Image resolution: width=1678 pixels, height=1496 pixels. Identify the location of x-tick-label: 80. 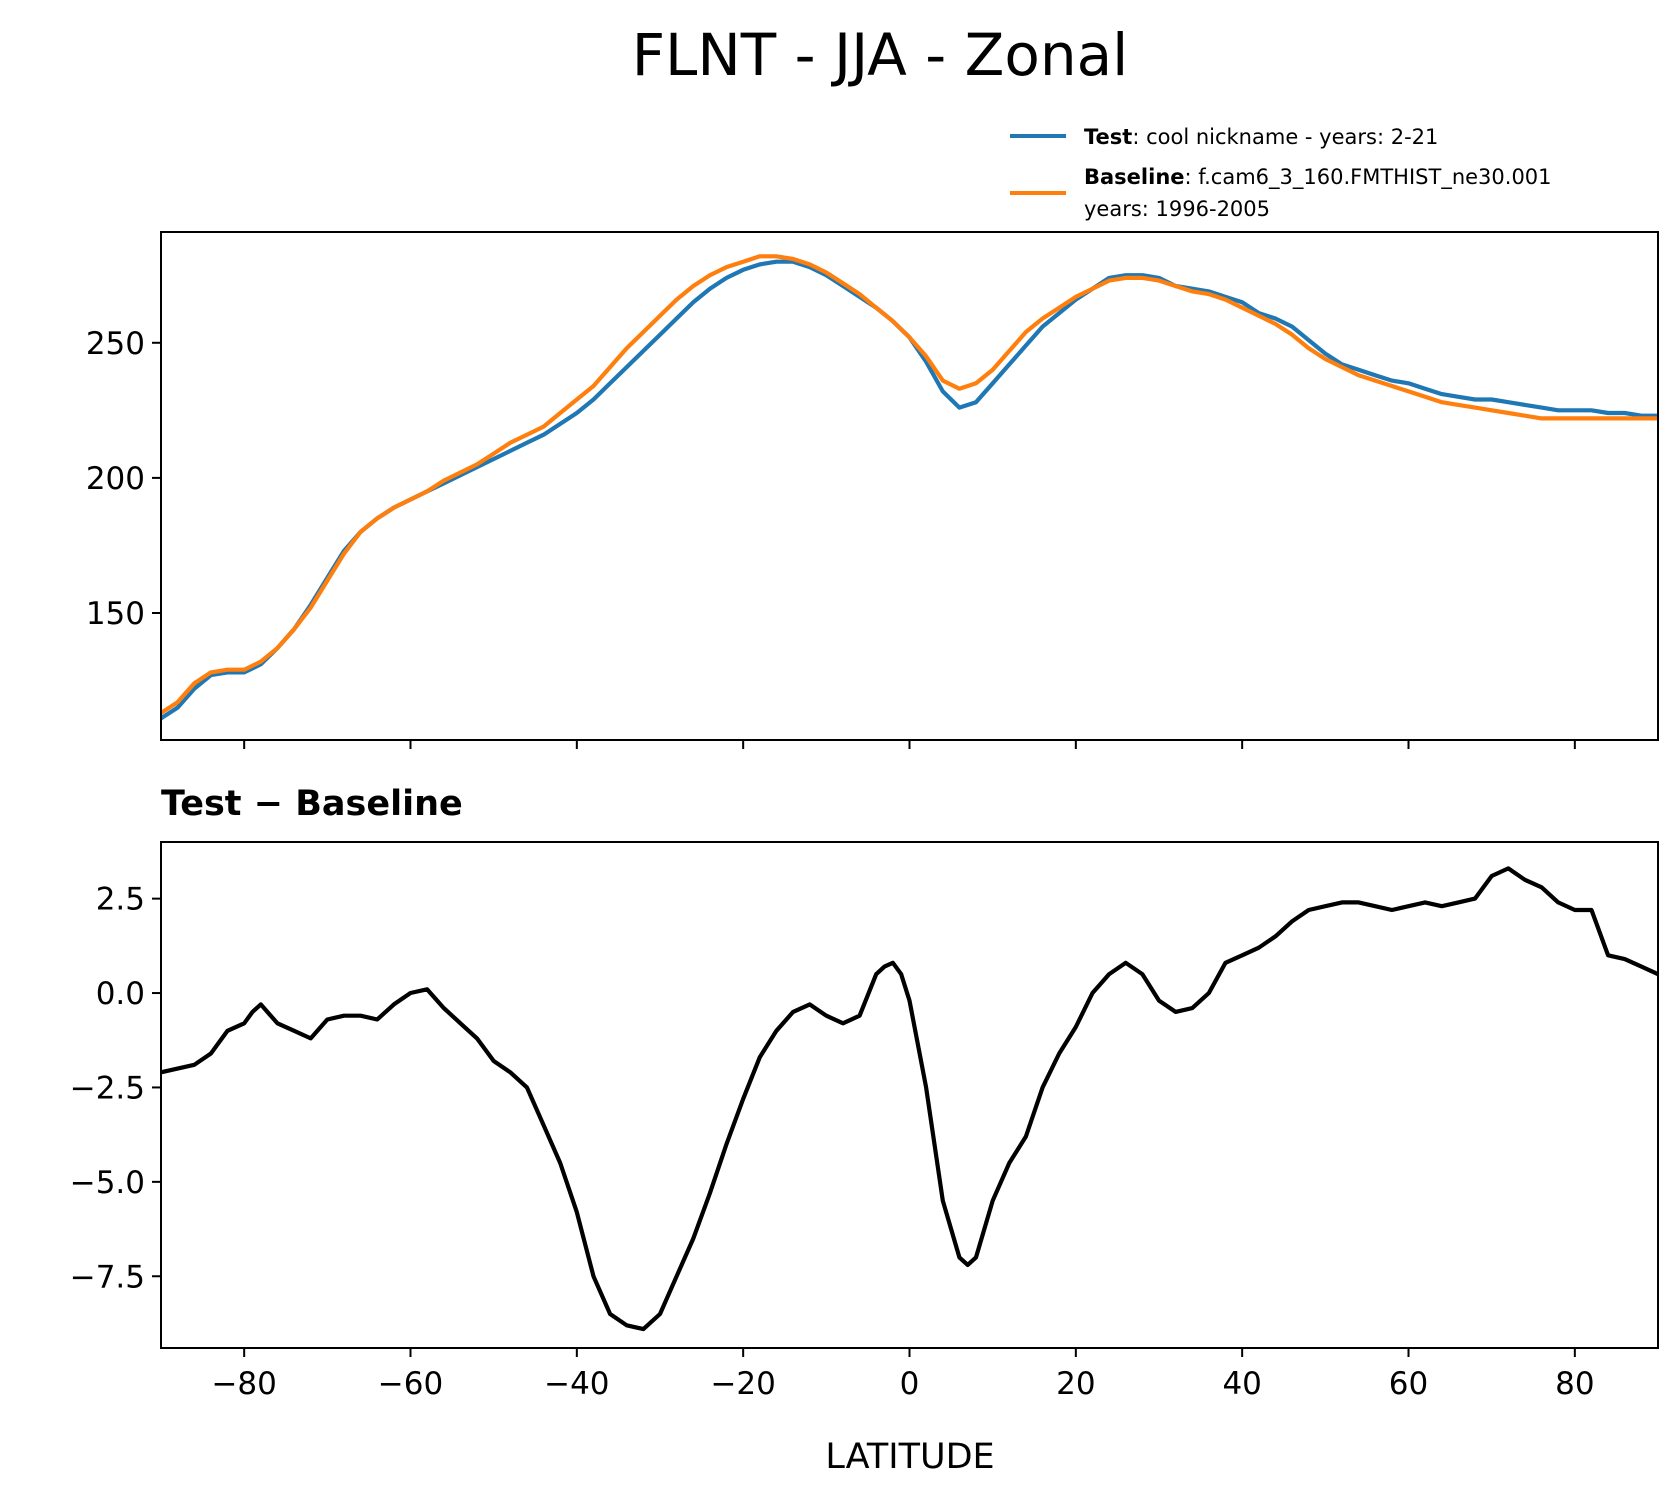
(1574, 1384).